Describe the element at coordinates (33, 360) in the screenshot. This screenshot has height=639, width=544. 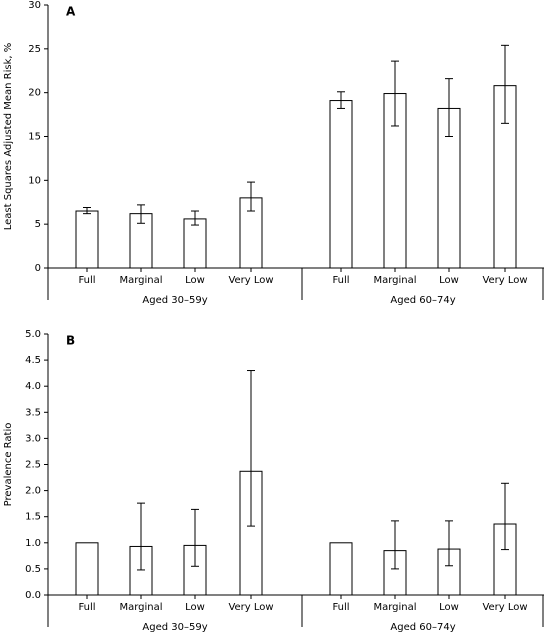
I see `y-tick-label: 4.5` at that location.